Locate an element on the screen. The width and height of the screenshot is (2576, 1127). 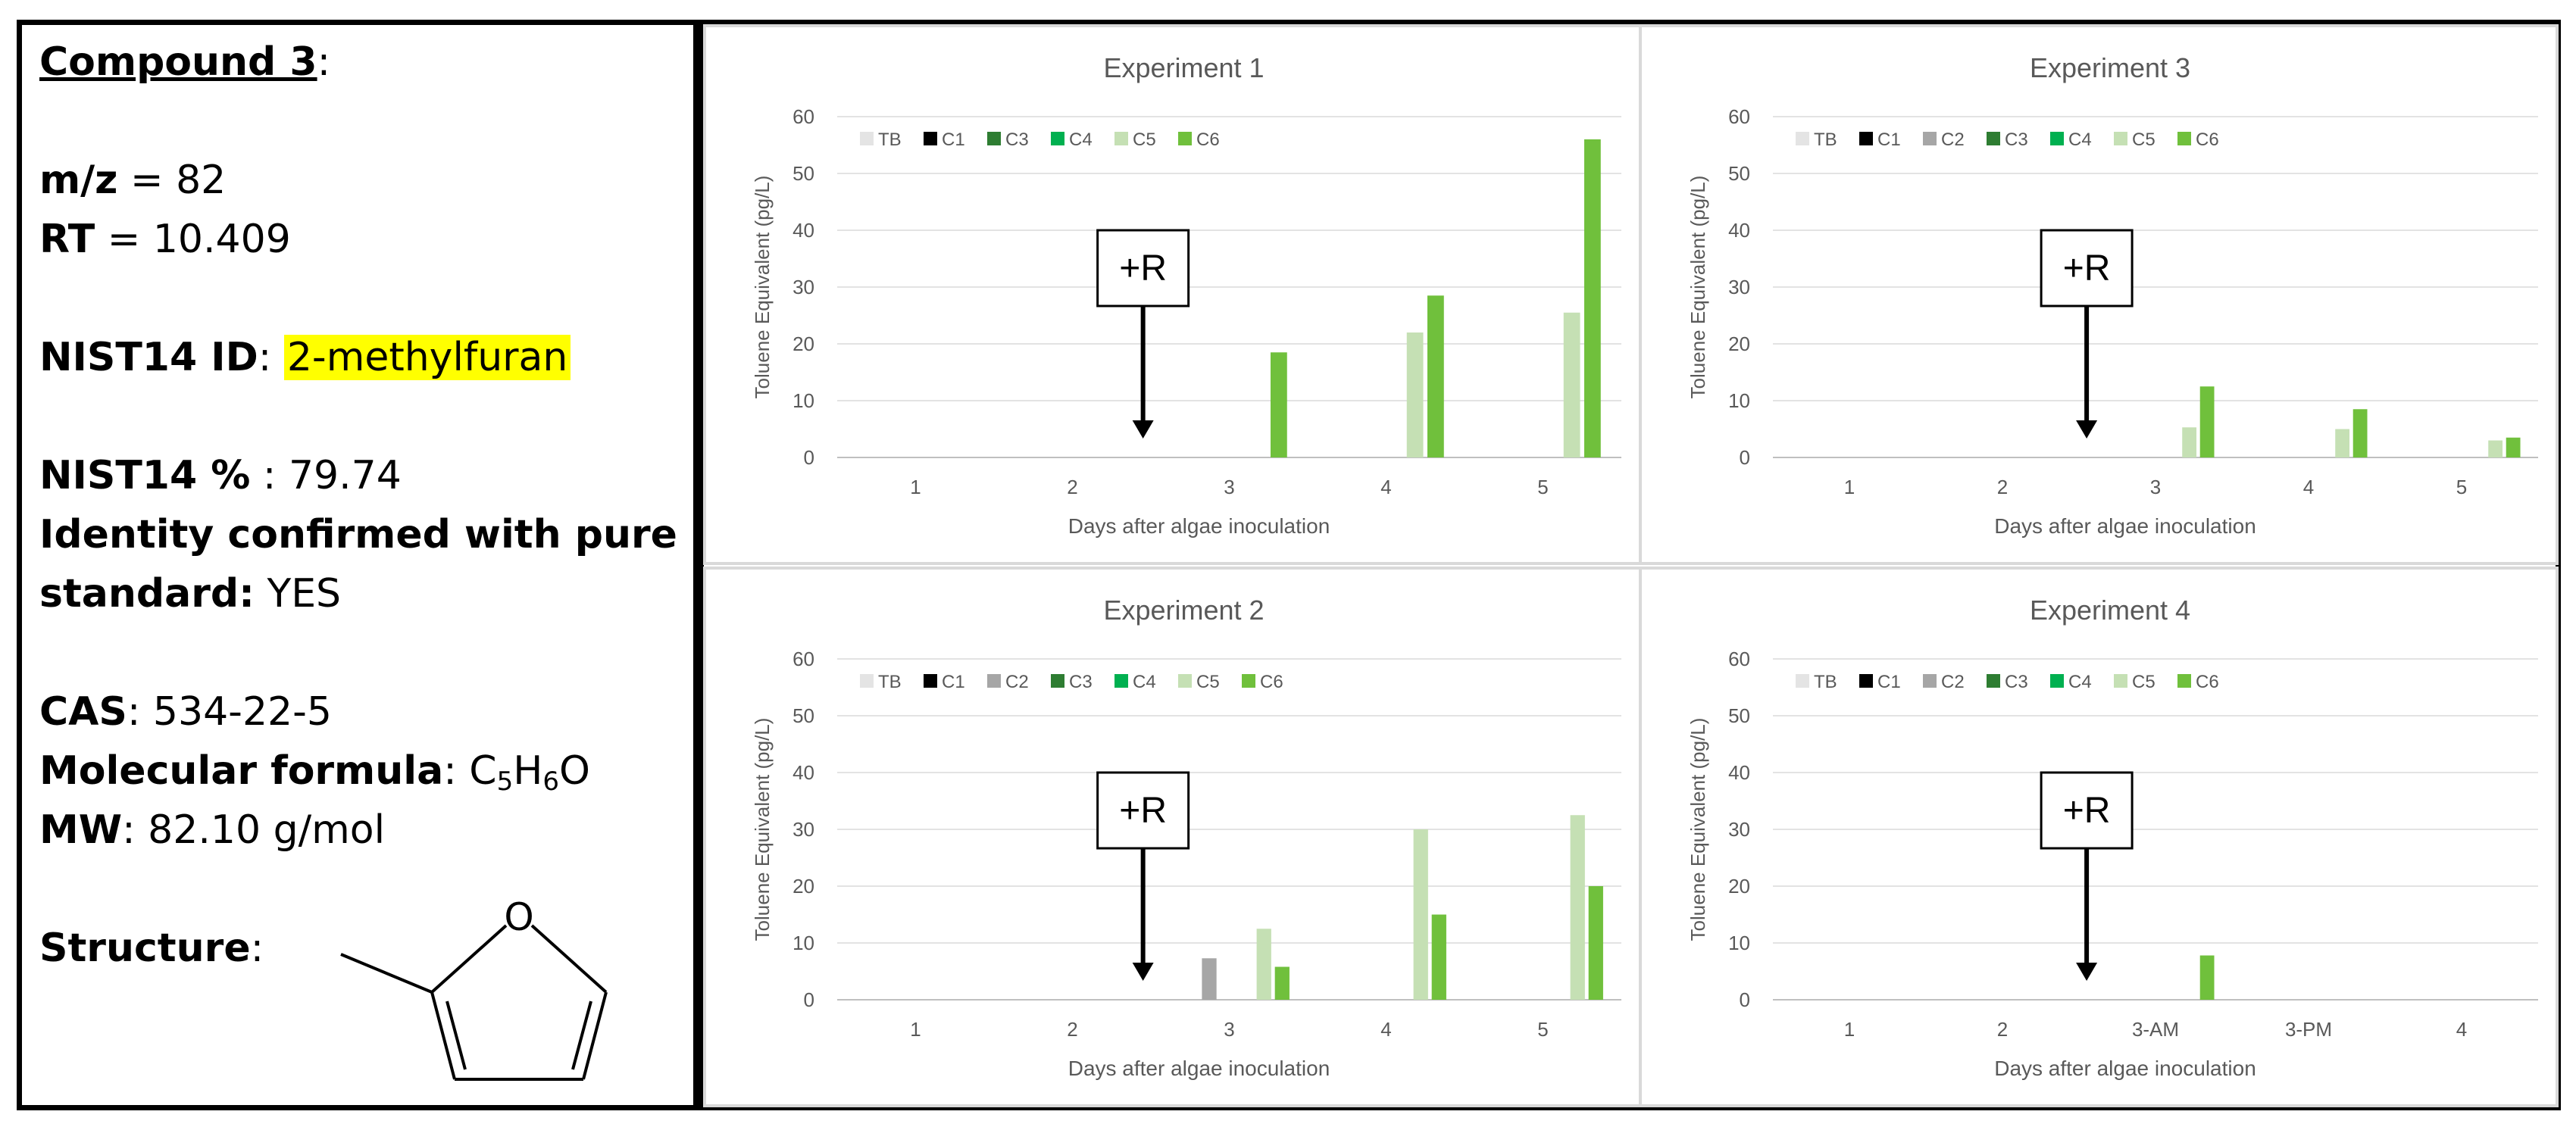
cas-line: CAS: 534-22-5 is located at coordinates (185, 712).